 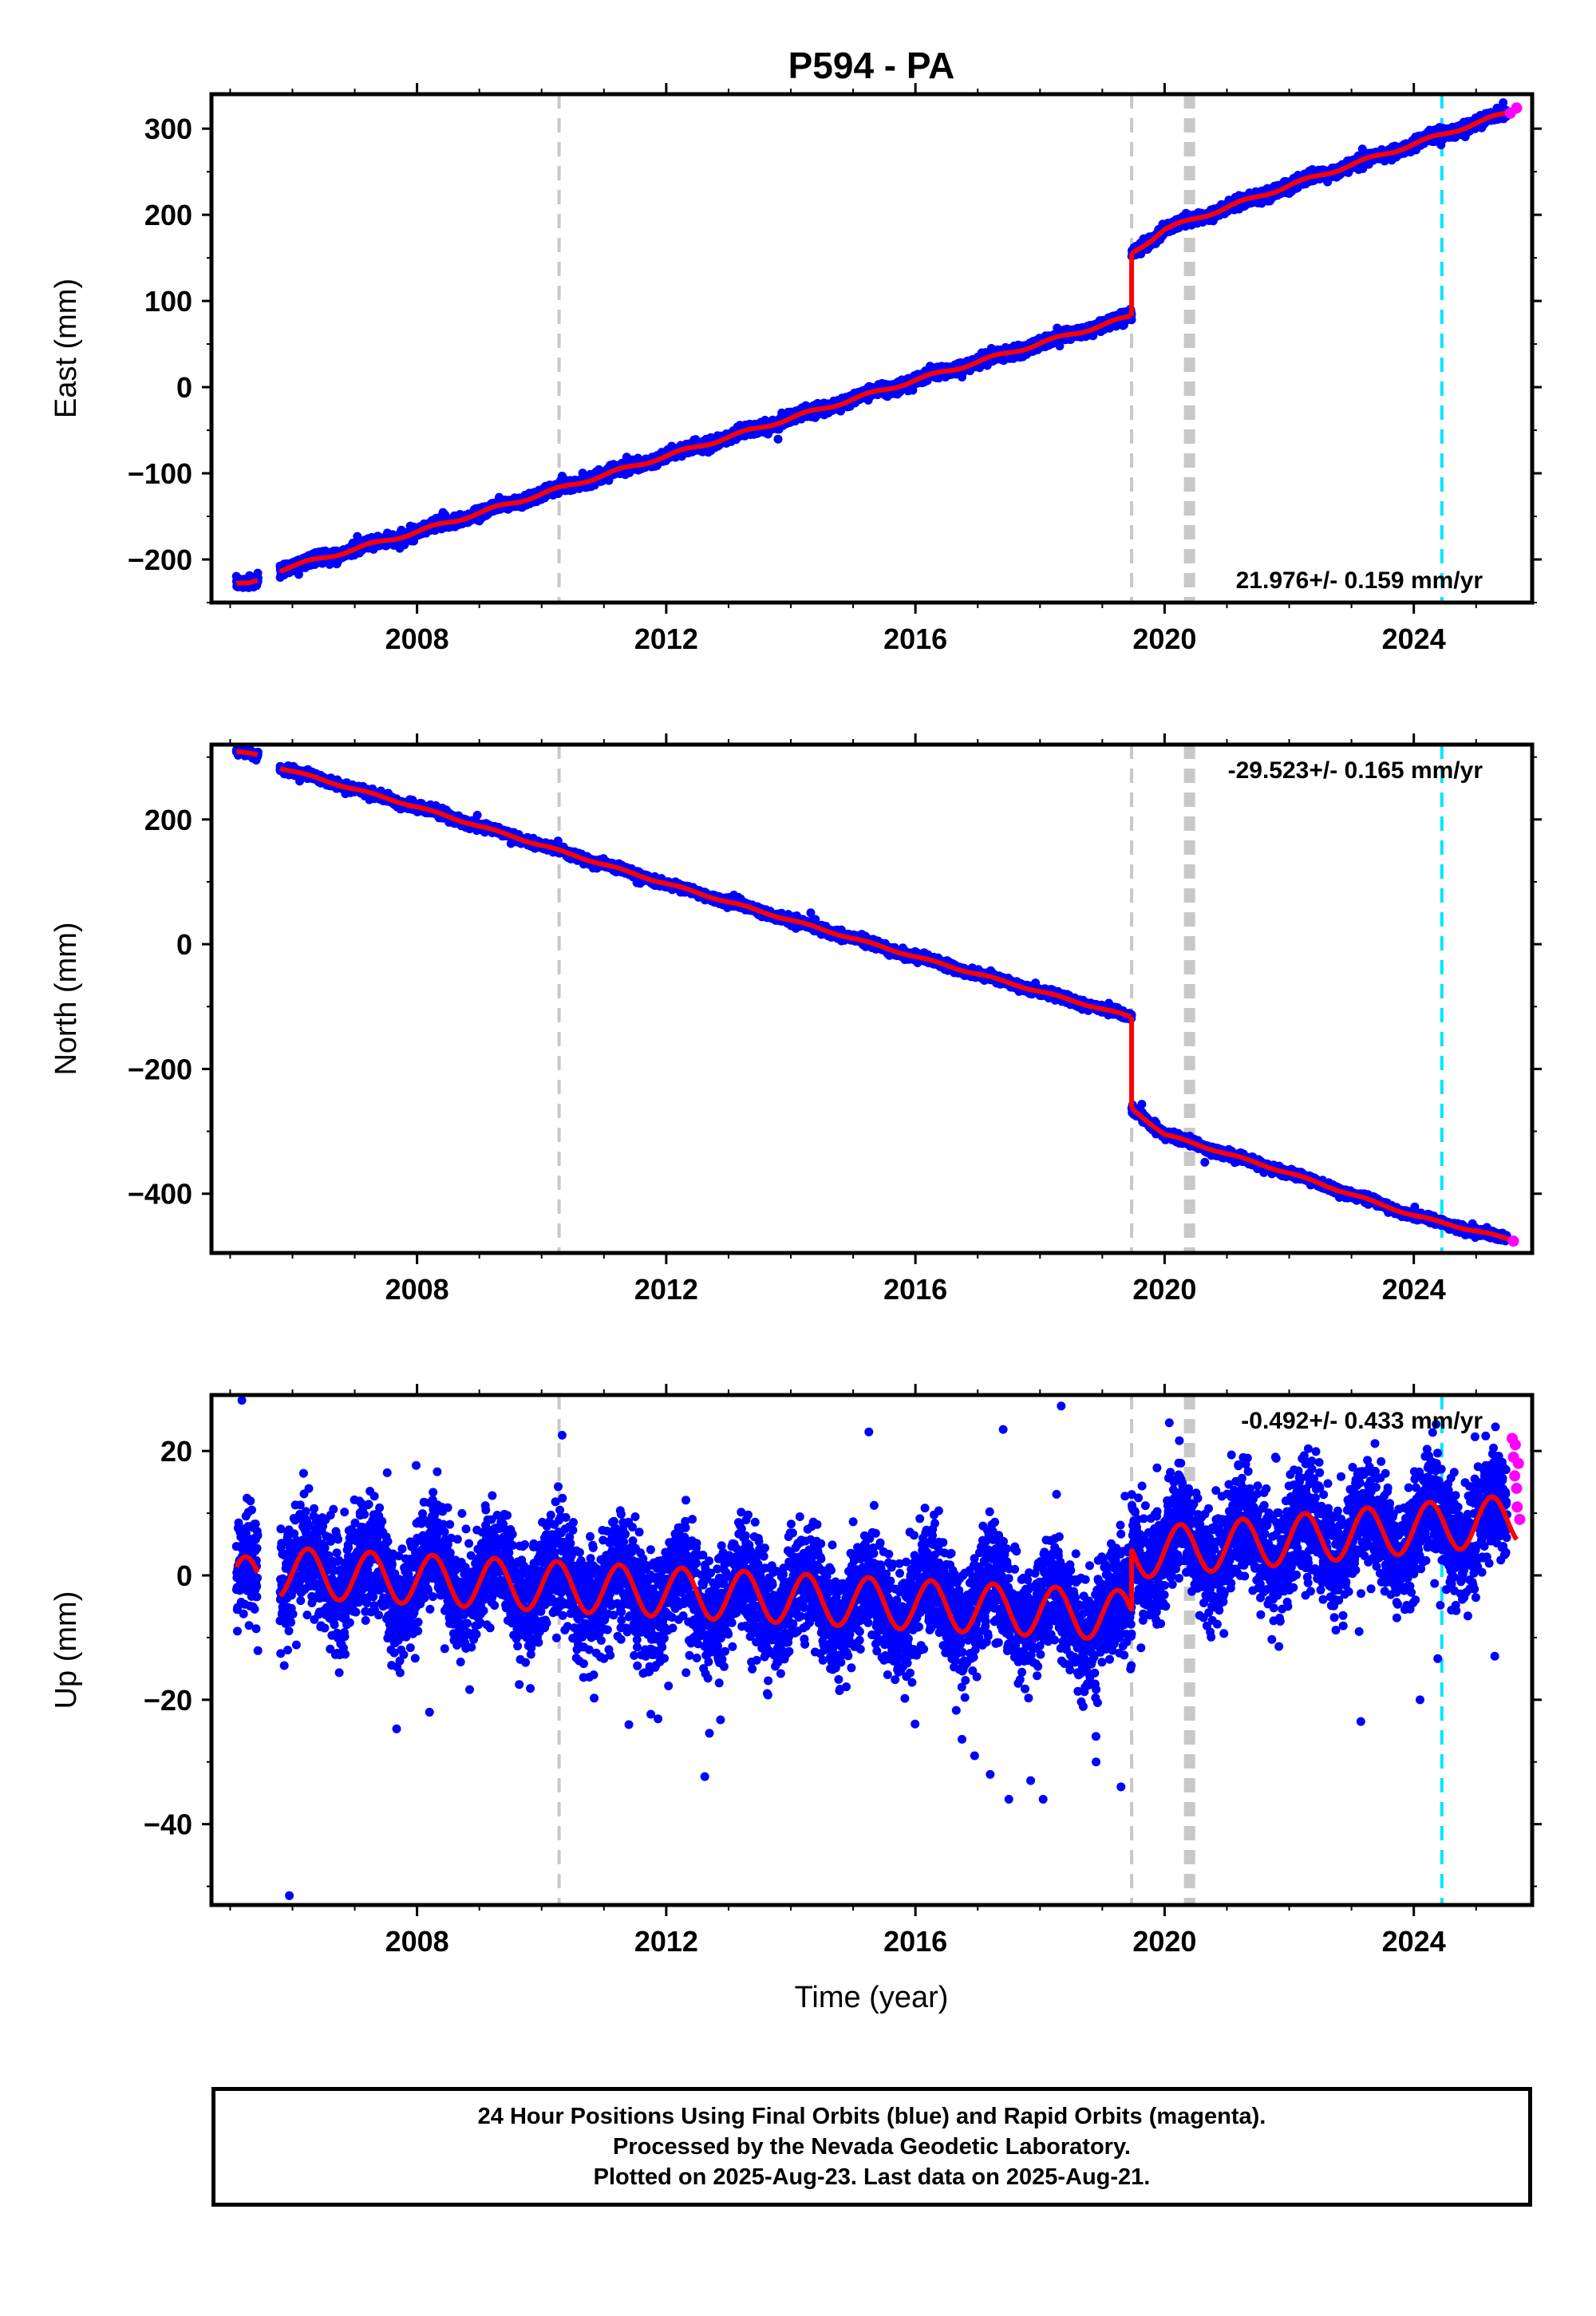 What do you see at coordinates (778, 439) in the screenshot?
I see `data-point` at bounding box center [778, 439].